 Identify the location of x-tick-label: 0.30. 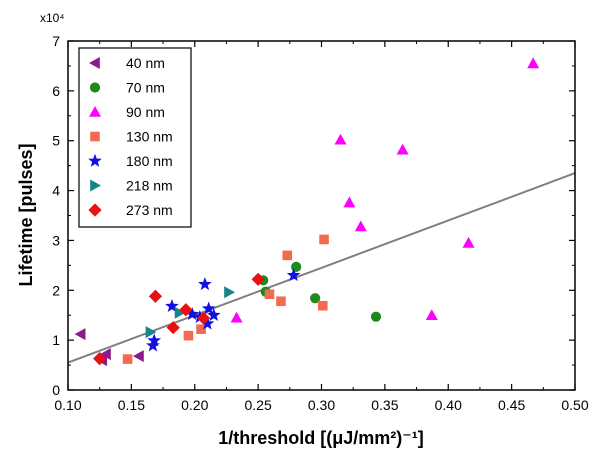
(321, 405).